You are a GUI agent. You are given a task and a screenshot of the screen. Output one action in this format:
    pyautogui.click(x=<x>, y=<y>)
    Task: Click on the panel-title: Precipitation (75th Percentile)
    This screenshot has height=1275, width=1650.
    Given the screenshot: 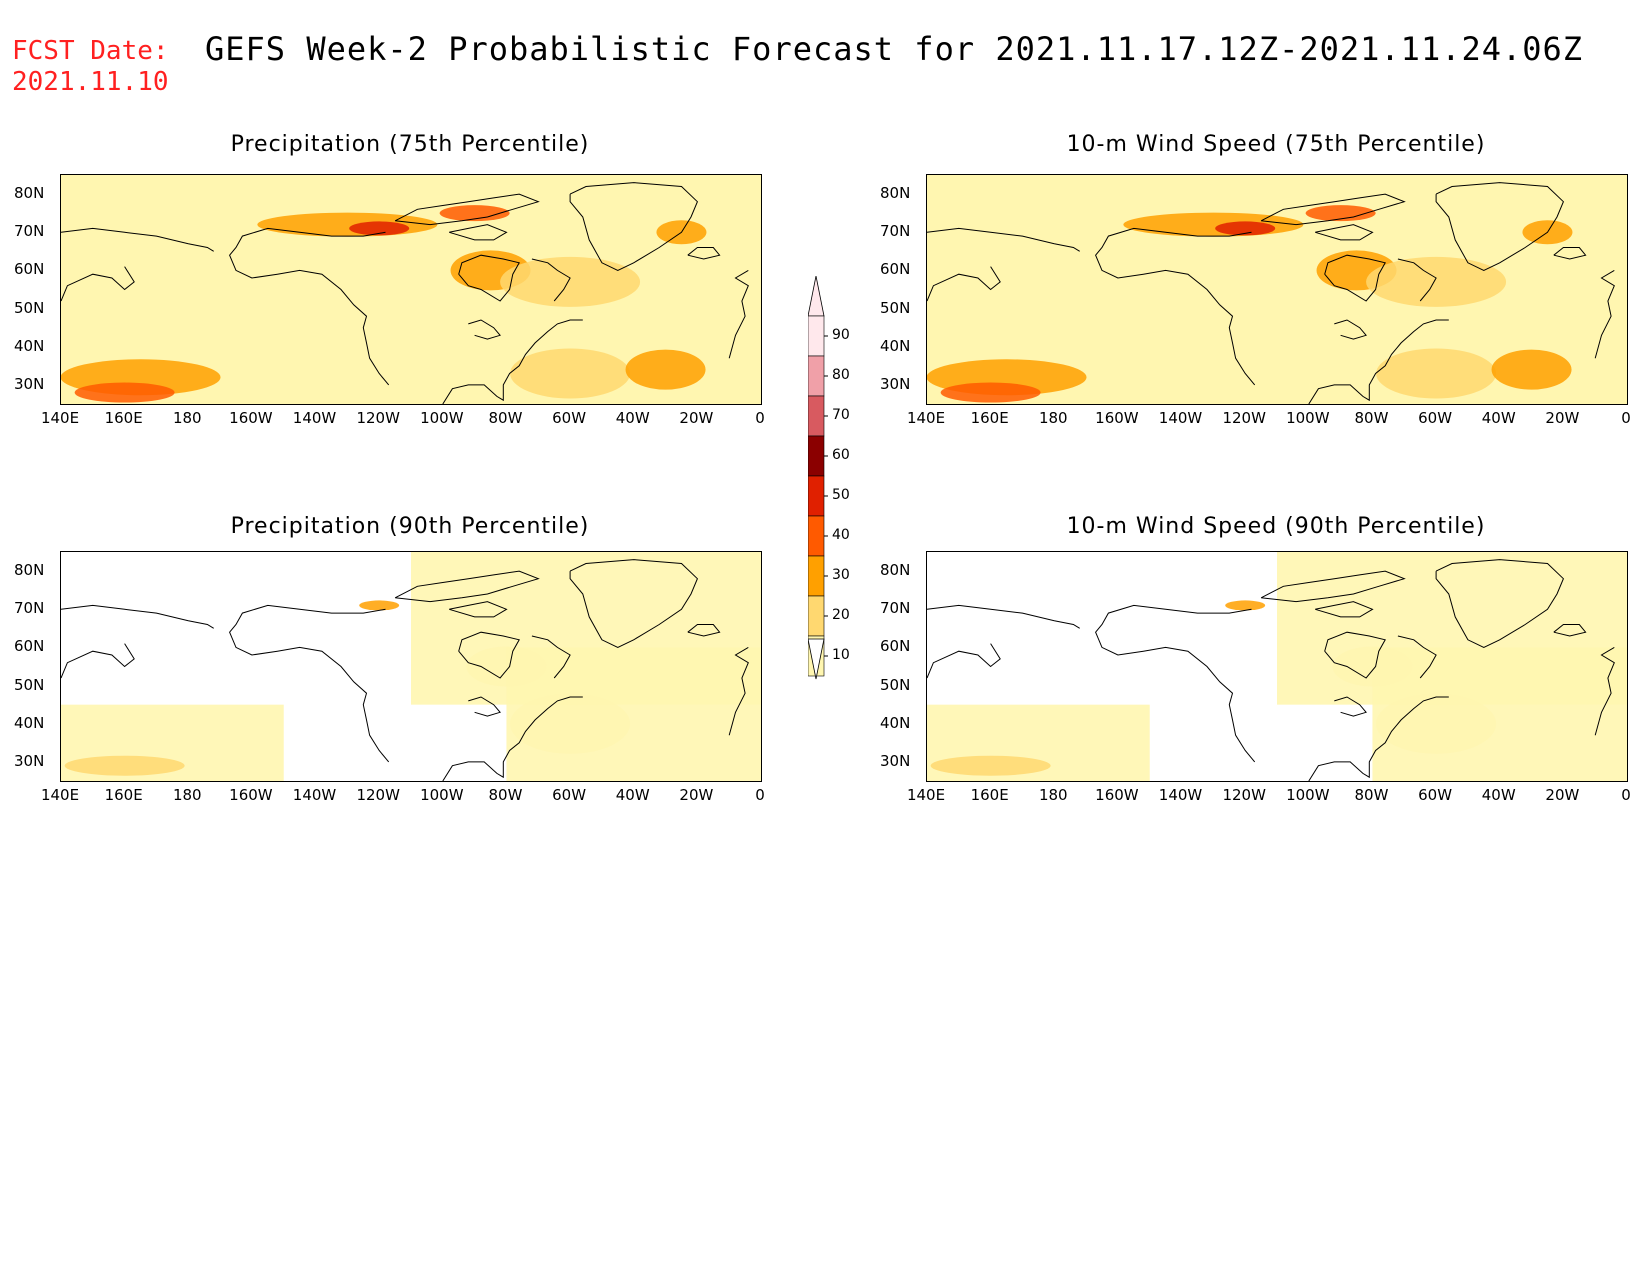 What is the action you would take?
    pyautogui.click(x=410, y=144)
    